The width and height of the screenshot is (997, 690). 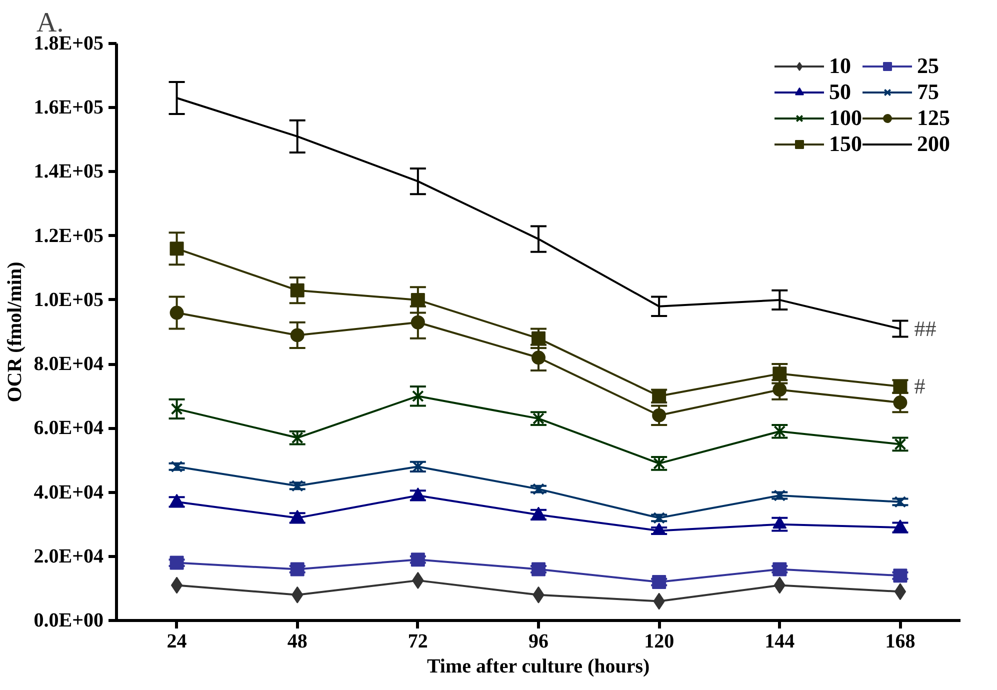 I want to click on legend-label: 10, so click(x=840, y=66).